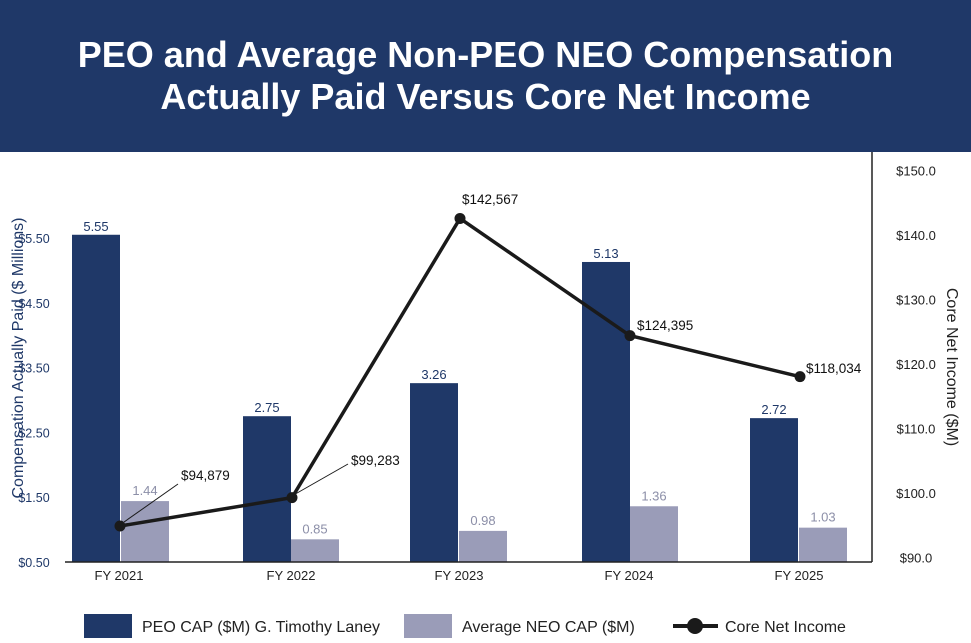 The height and width of the screenshot is (643, 971). What do you see at coordinates (785, 627) in the screenshot?
I see `legend-label-line: Core Net Income` at bounding box center [785, 627].